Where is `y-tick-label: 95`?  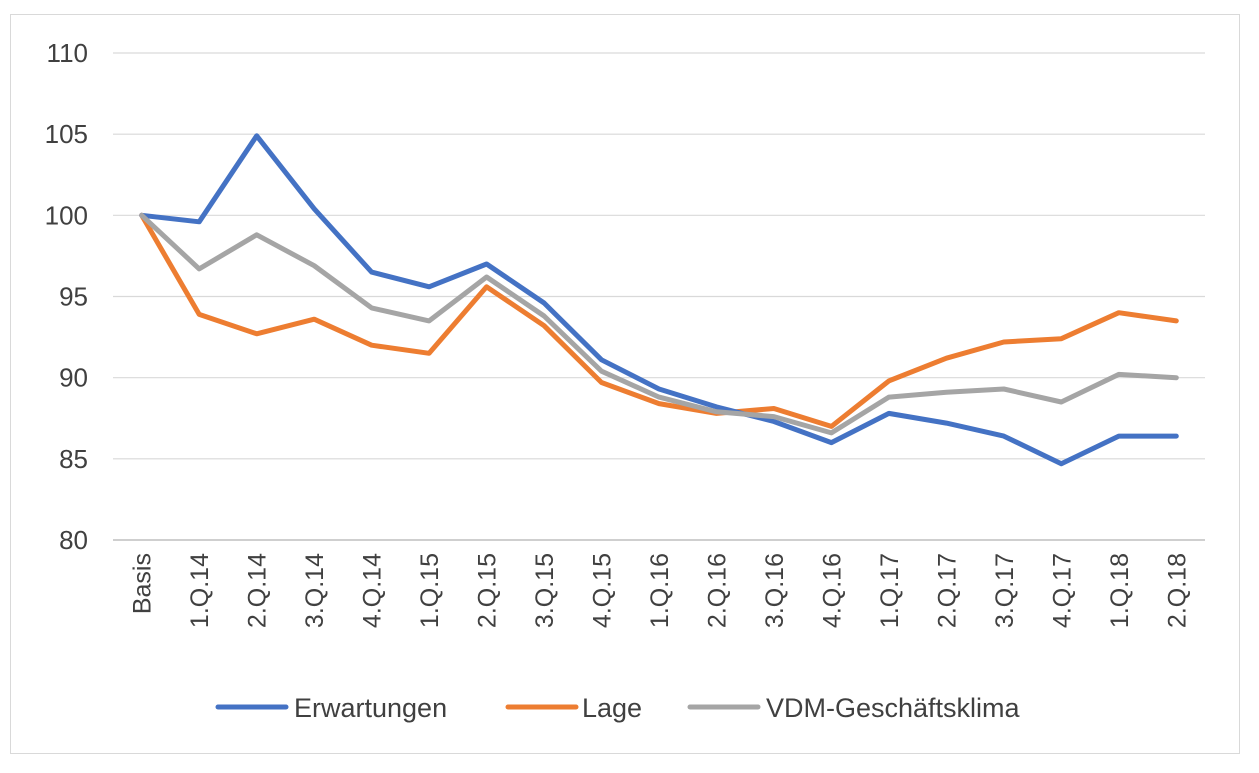 y-tick-label: 95 is located at coordinates (73, 297).